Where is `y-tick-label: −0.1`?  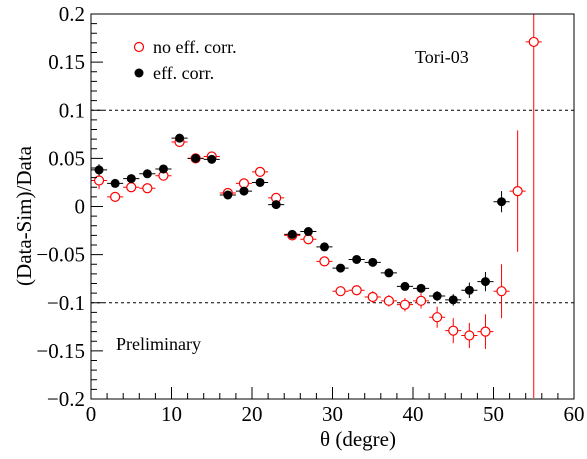
y-tick-label: −0.1 is located at coordinates (66, 303).